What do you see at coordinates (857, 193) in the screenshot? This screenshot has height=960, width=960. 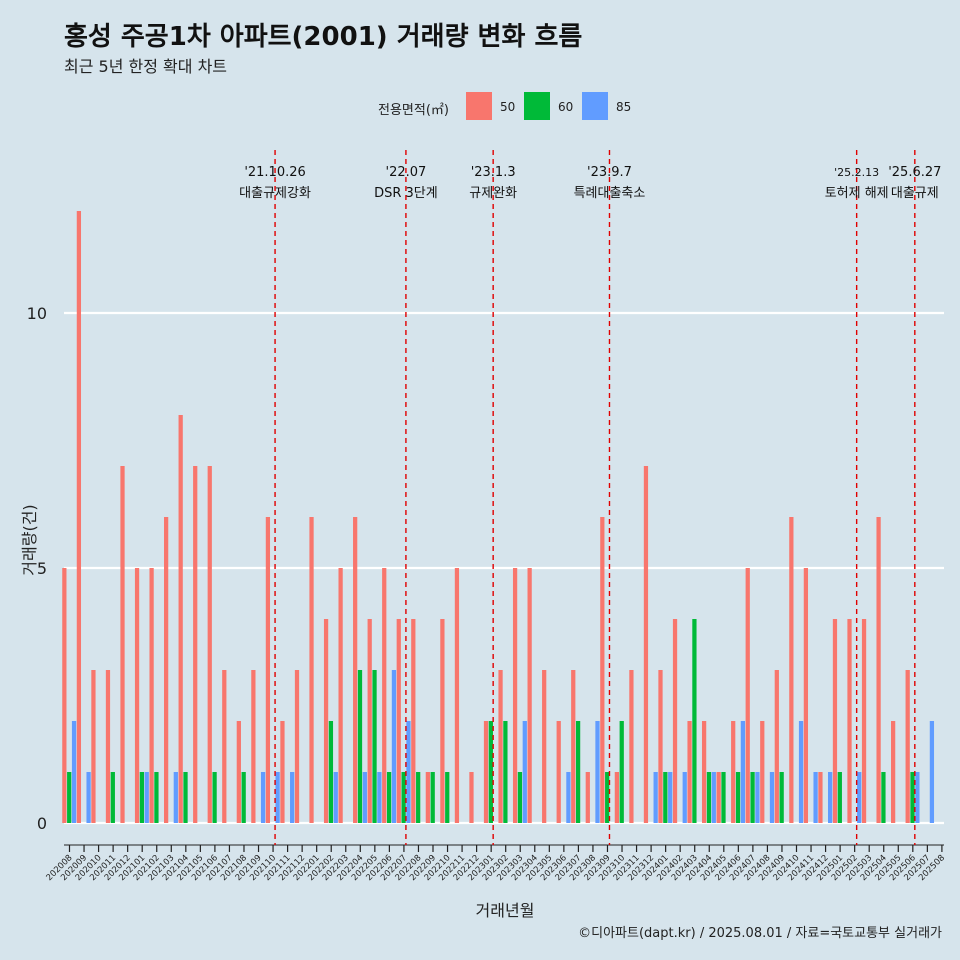 I see `event-text-label: 토허제 해제` at bounding box center [857, 193].